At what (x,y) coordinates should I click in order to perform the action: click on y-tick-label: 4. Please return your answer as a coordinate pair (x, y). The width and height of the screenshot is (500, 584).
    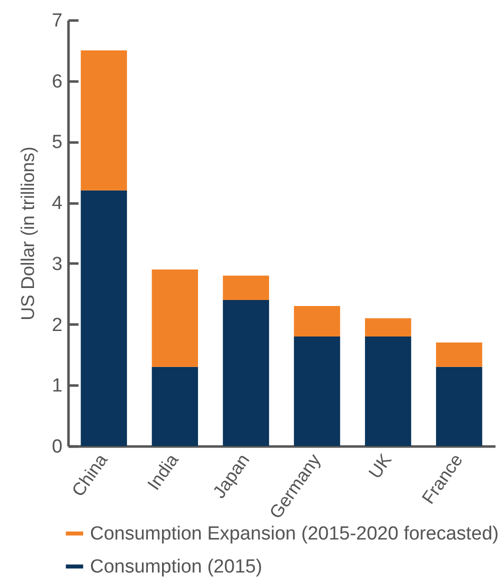
    Looking at the image, I should click on (57, 203).